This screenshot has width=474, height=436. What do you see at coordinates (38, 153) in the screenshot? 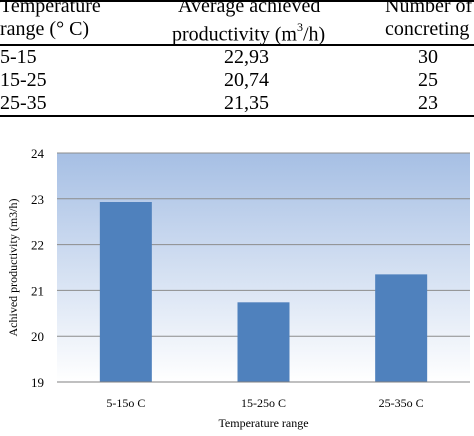
I see `y-tick-label: 24` at bounding box center [38, 153].